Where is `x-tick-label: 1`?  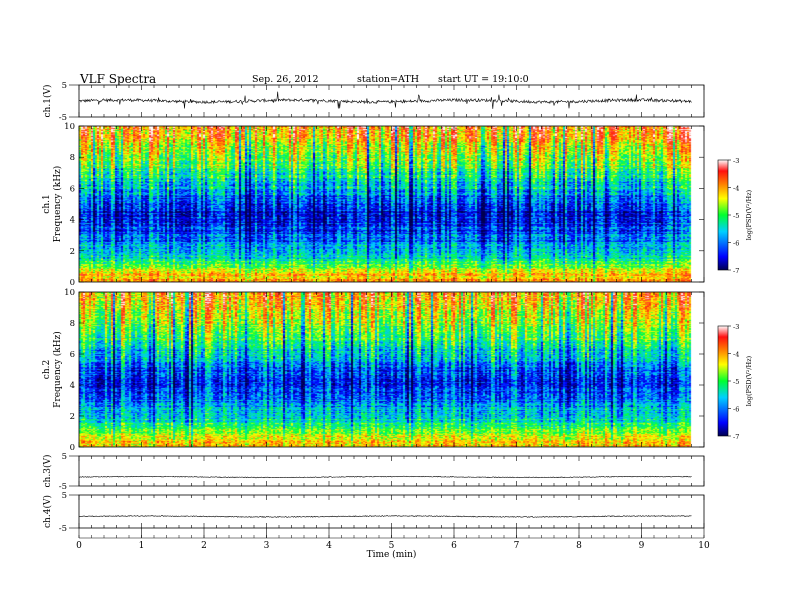 x-tick-label: 1 is located at coordinates (142, 546).